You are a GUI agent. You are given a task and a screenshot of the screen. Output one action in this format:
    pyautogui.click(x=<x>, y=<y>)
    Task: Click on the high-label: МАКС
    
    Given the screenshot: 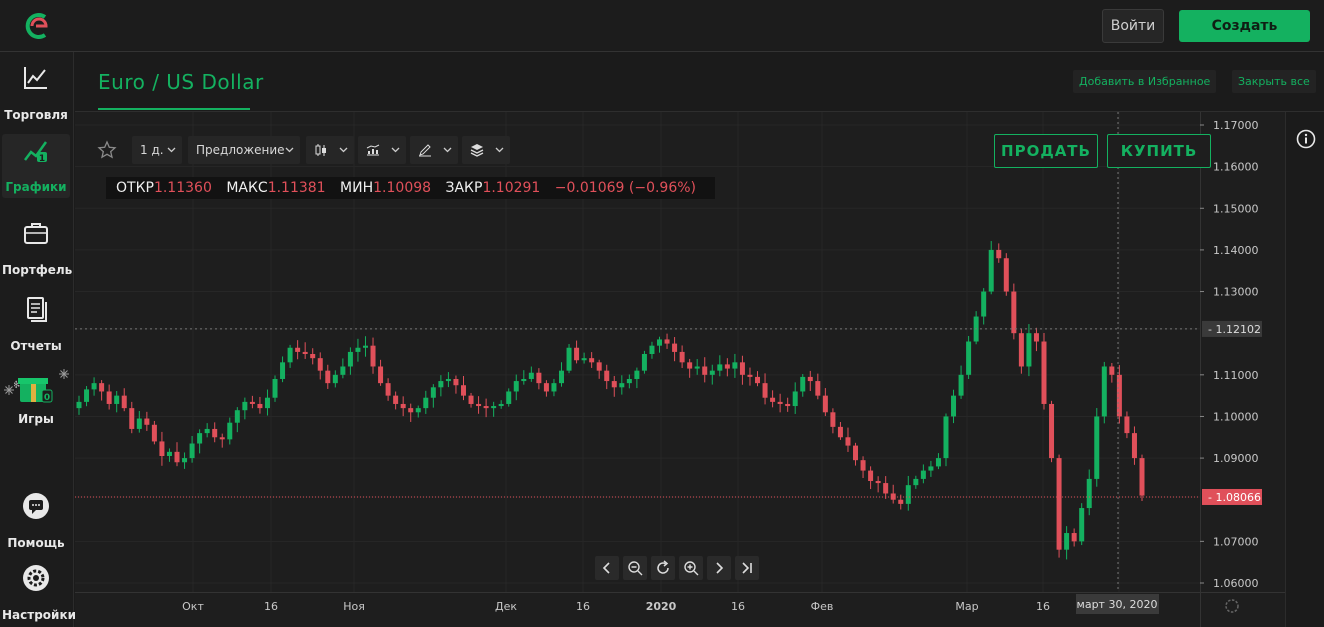 What is the action you would take?
    pyautogui.click(x=247, y=188)
    